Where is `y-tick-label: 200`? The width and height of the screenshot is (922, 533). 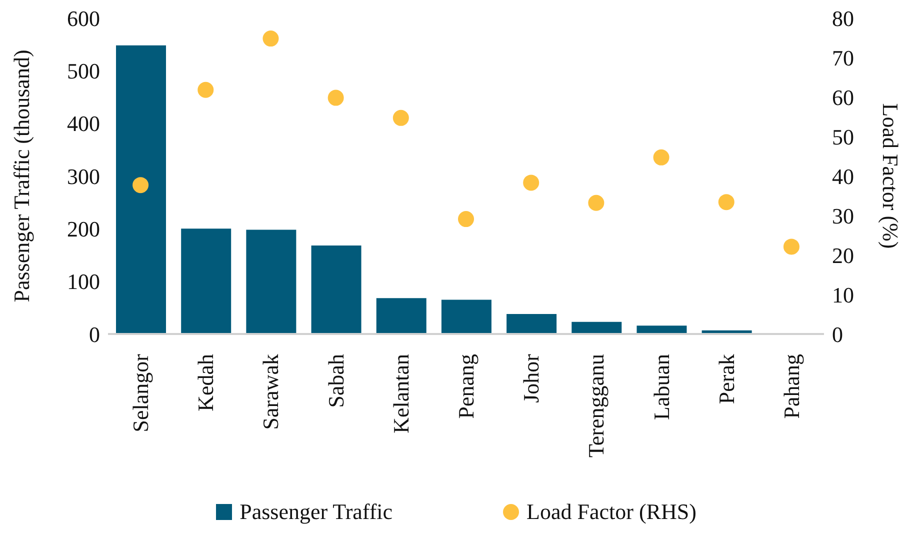 y-tick-label: 200 is located at coordinates (83, 229).